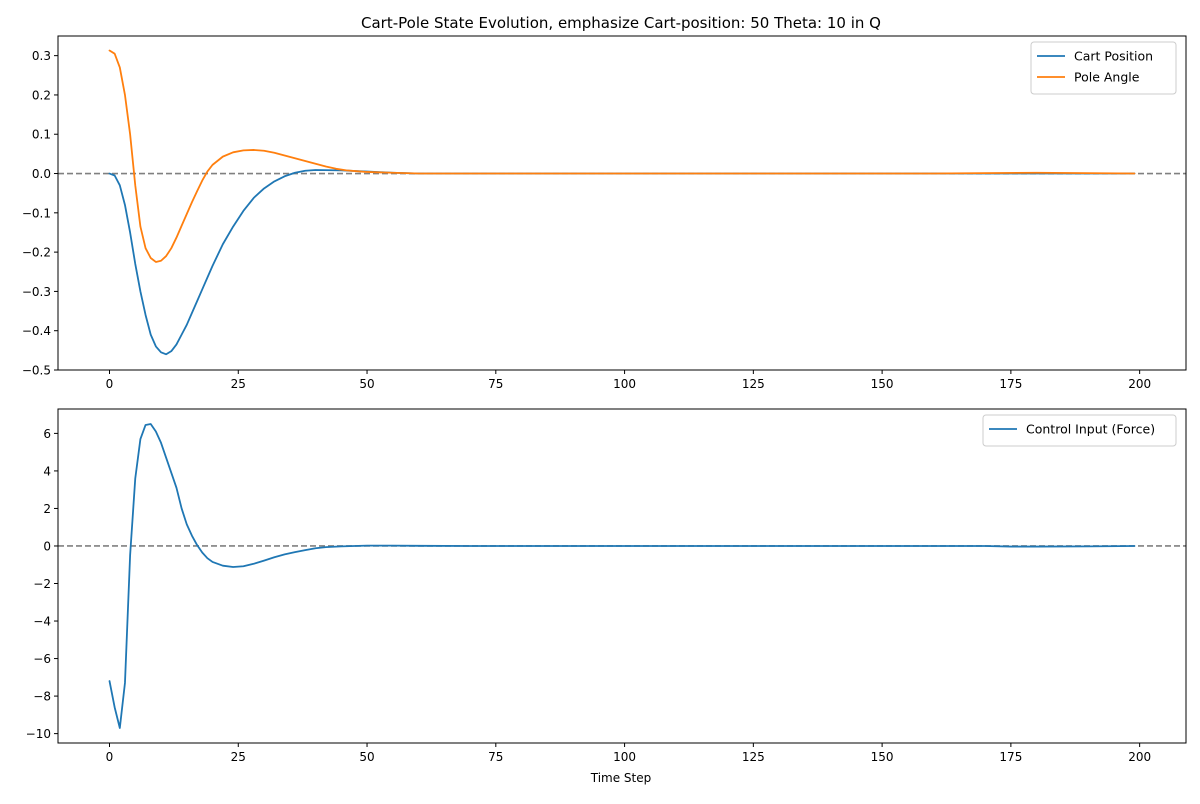 The image size is (1200, 804). I want to click on y-tick-label: 2, so click(47, 509).